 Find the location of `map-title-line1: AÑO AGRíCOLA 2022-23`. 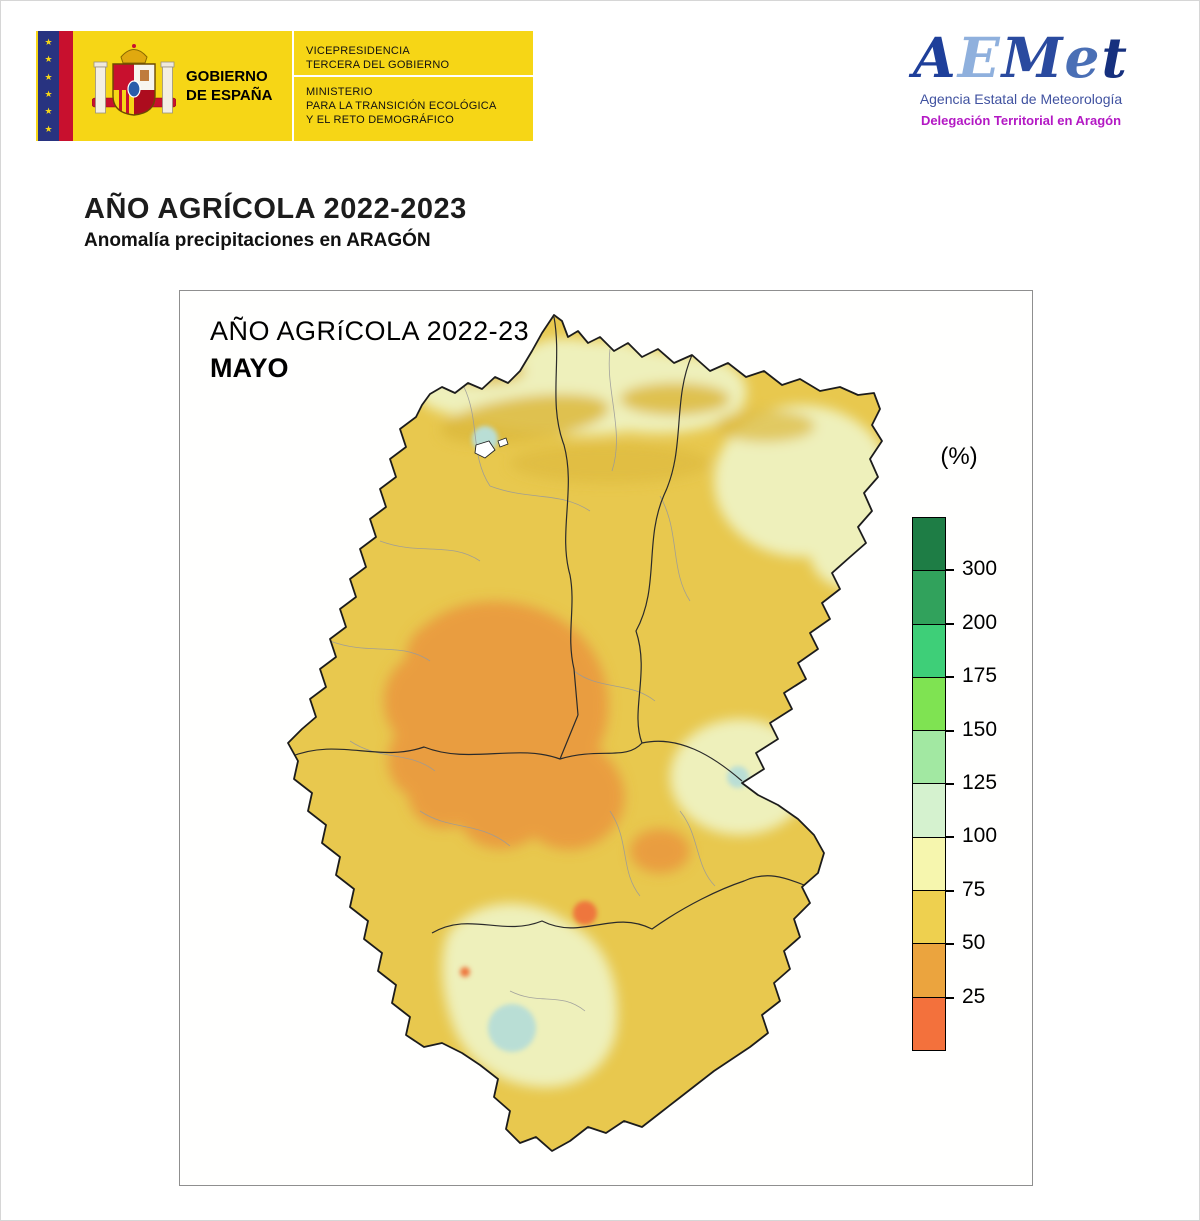

map-title-line1: AÑO AGRíCOLA 2022-23 is located at coordinates (370, 331).